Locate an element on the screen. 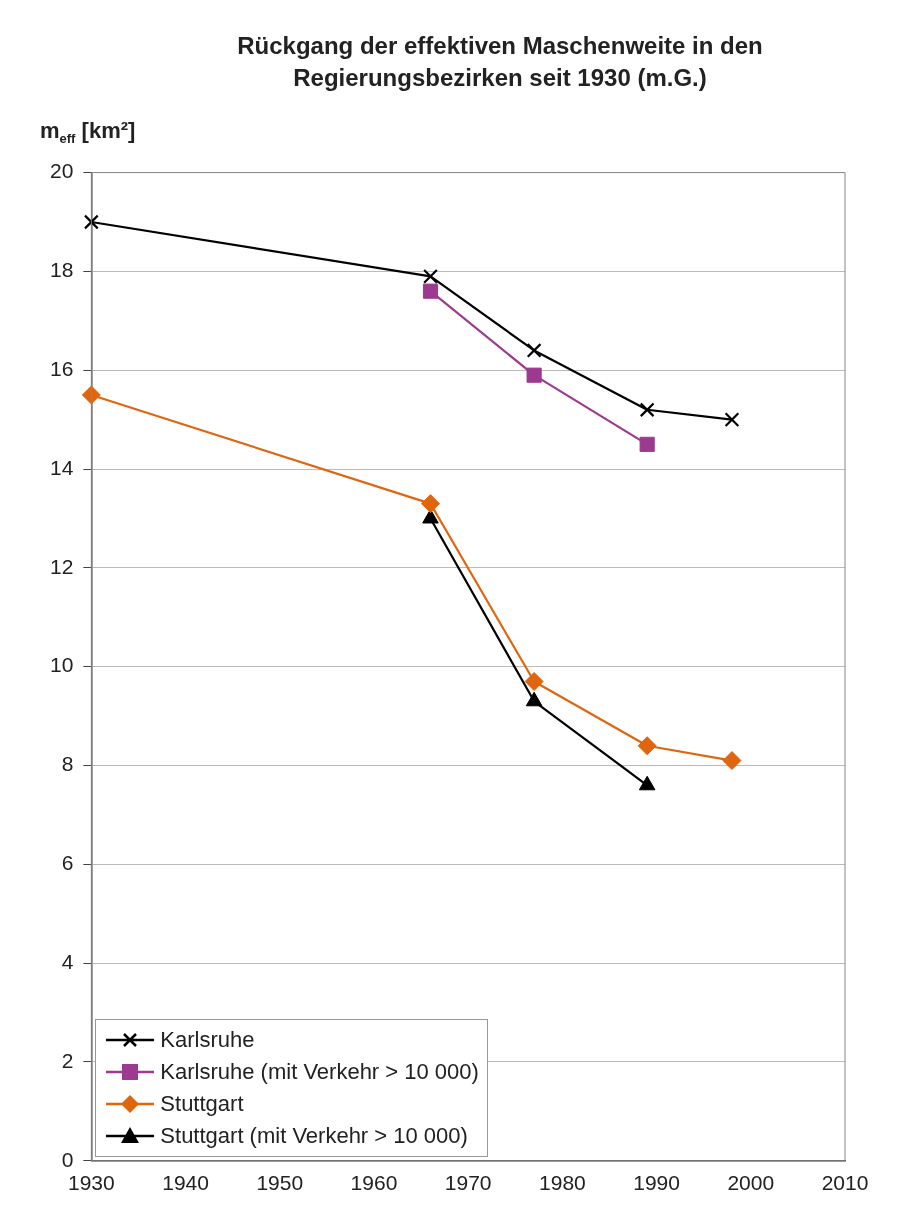 This screenshot has height=1219, width=905. y-tick-label: 8 is located at coordinates (67, 764).